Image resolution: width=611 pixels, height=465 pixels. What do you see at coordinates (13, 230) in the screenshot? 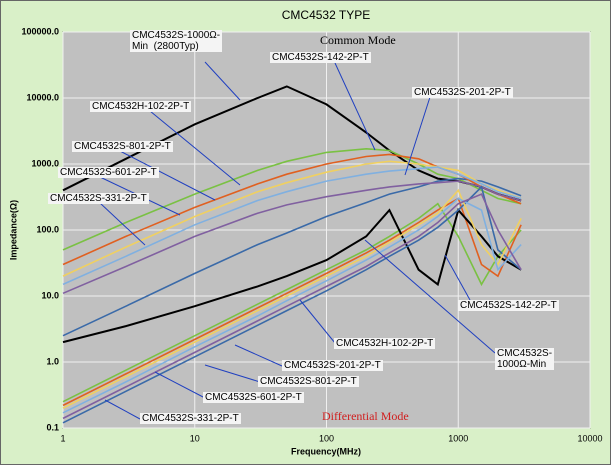
I see `y-axis-label: Impedance(Ω)` at bounding box center [13, 230].